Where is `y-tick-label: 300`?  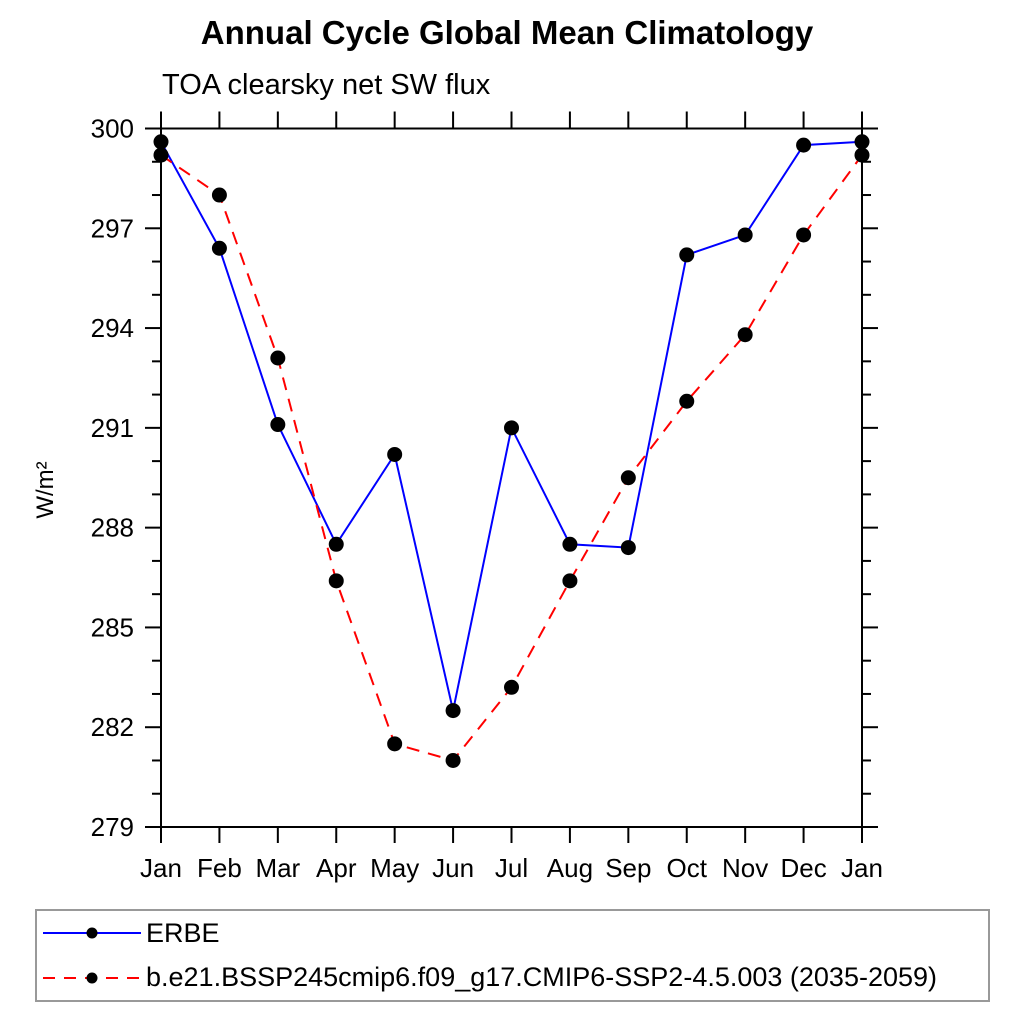 y-tick-label: 300 is located at coordinates (112, 129).